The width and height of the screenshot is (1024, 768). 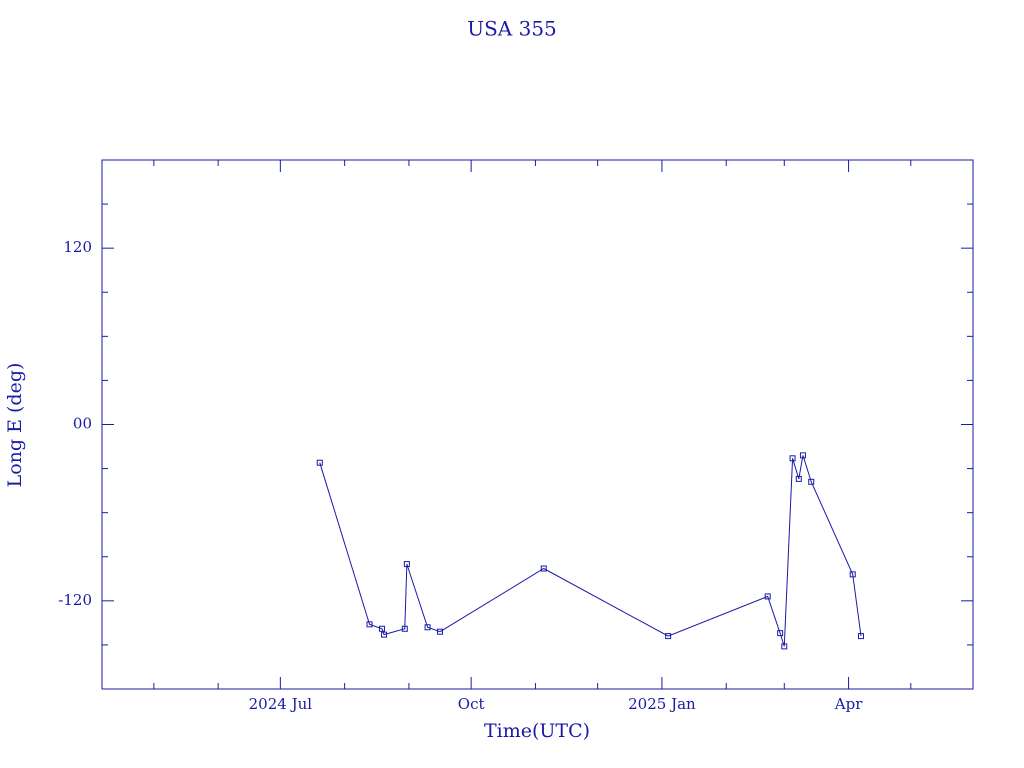 What do you see at coordinates (662, 704) in the screenshot?
I see `x-tick-label: 2025 Jan` at bounding box center [662, 704].